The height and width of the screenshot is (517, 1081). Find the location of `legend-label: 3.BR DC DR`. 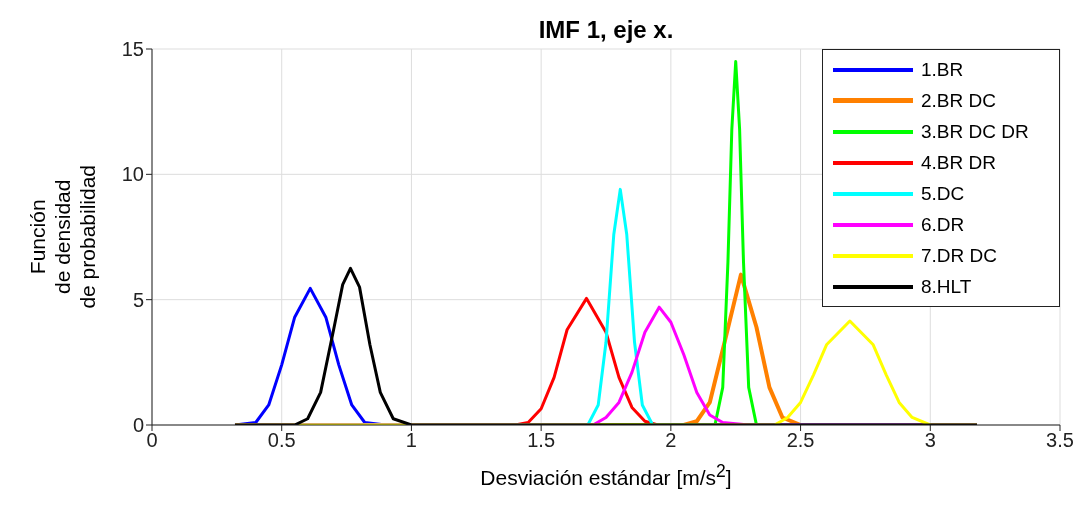

legend-label: 3.BR DC DR is located at coordinates (975, 131).